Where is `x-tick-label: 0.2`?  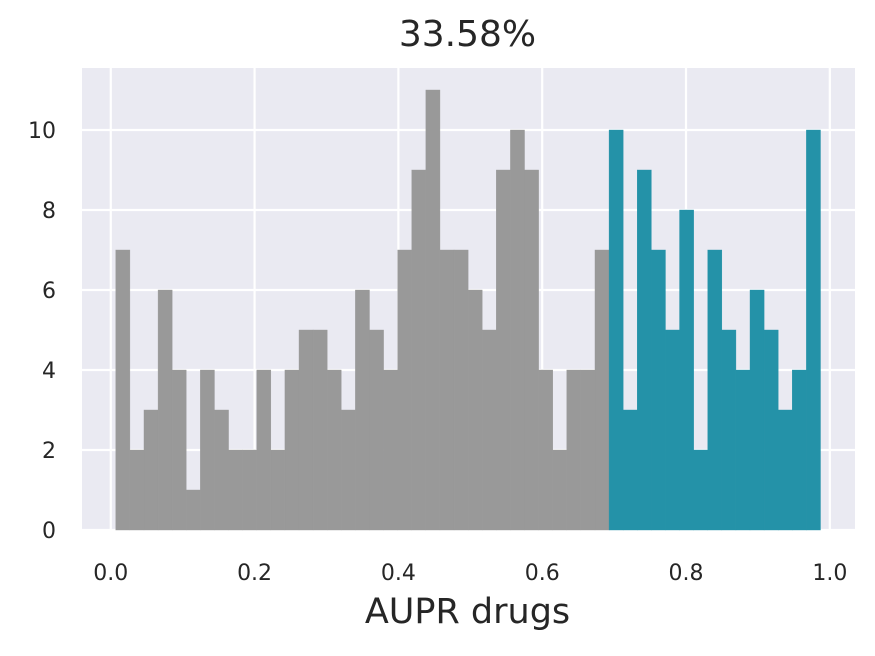
x-tick-label: 0.2 is located at coordinates (254, 573).